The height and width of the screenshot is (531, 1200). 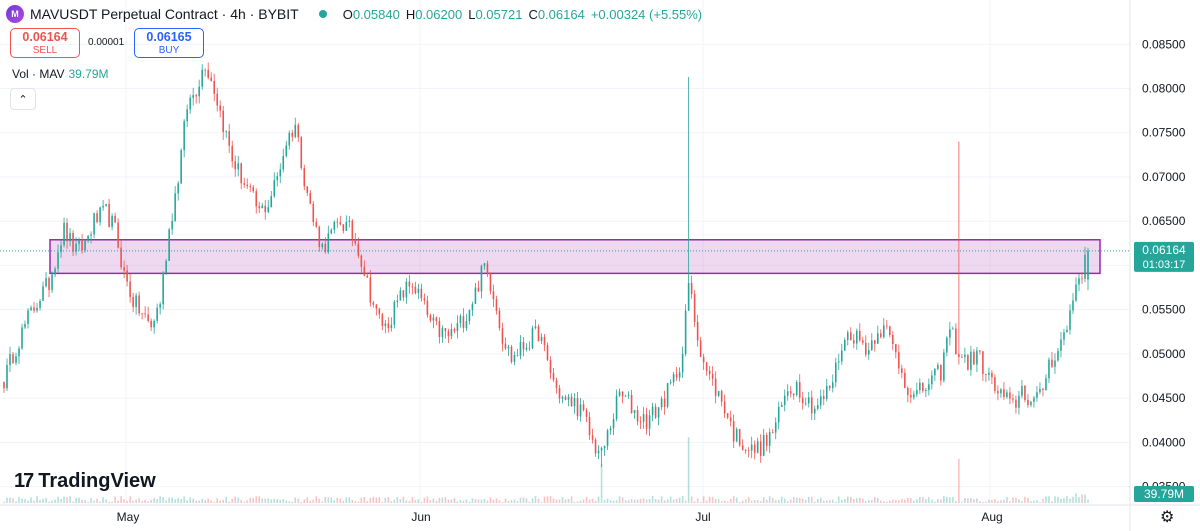 What do you see at coordinates (164, 14) in the screenshot?
I see `symbol-title: MAVUSDT Perpetual Contract · 4h · BYBIT` at bounding box center [164, 14].